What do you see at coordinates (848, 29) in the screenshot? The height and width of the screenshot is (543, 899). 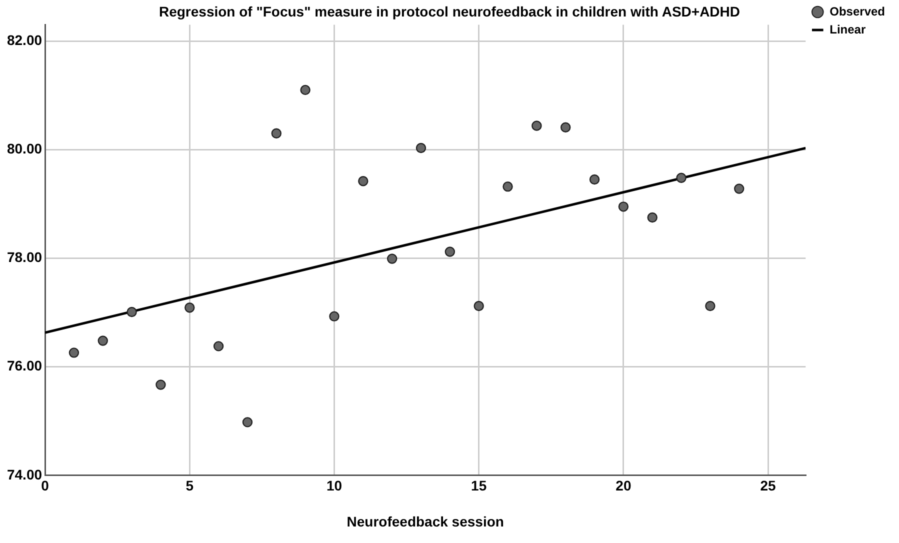 I see `legend-label: Linear` at bounding box center [848, 29].